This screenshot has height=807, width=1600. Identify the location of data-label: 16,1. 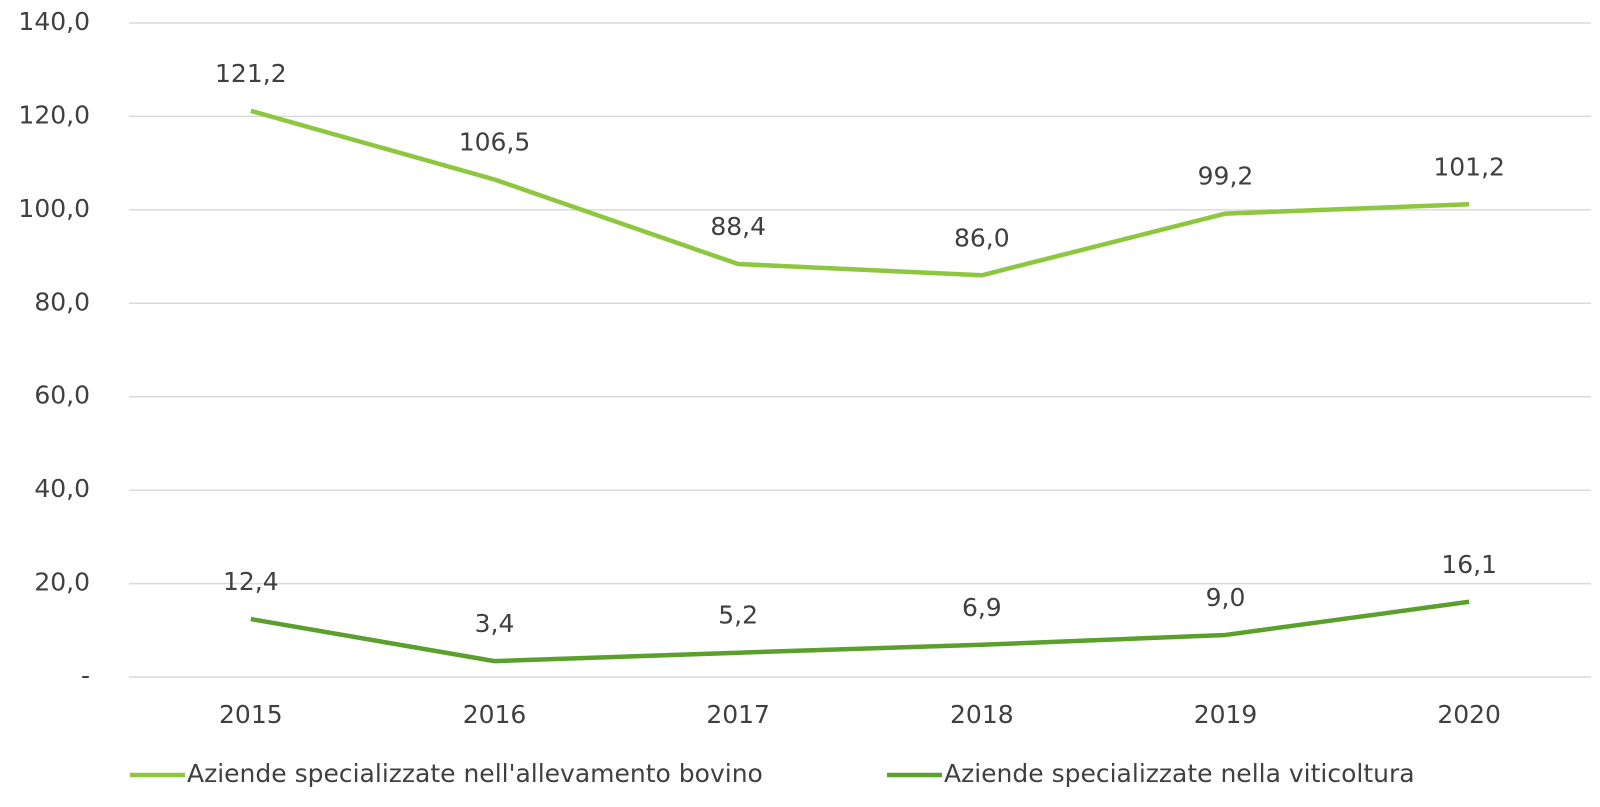
(1469, 564).